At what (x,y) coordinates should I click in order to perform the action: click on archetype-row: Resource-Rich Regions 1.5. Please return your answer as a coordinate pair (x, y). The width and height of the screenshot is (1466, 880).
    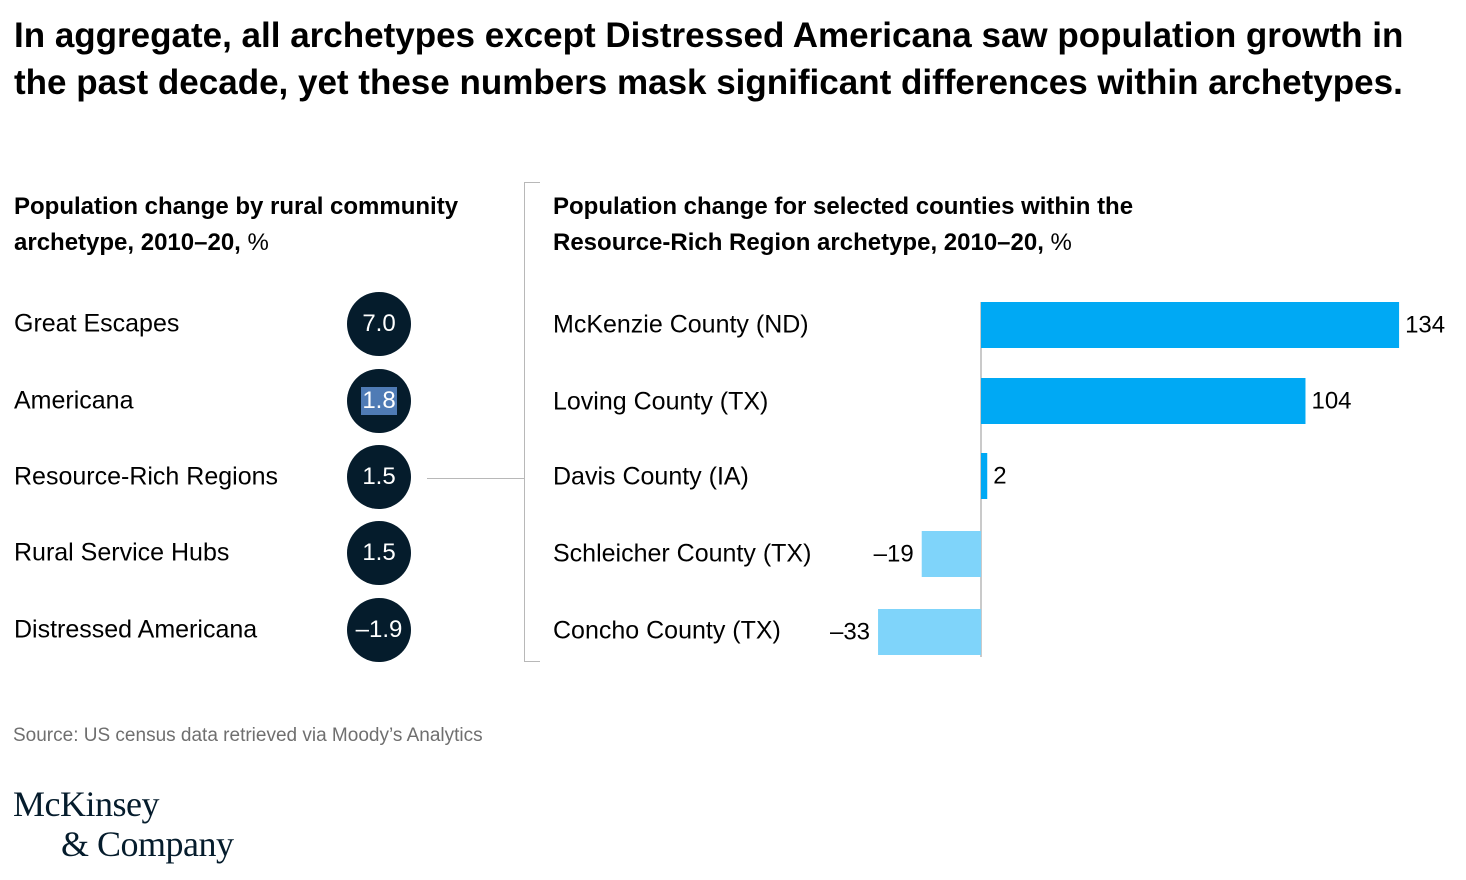
    Looking at the image, I should click on (215, 477).